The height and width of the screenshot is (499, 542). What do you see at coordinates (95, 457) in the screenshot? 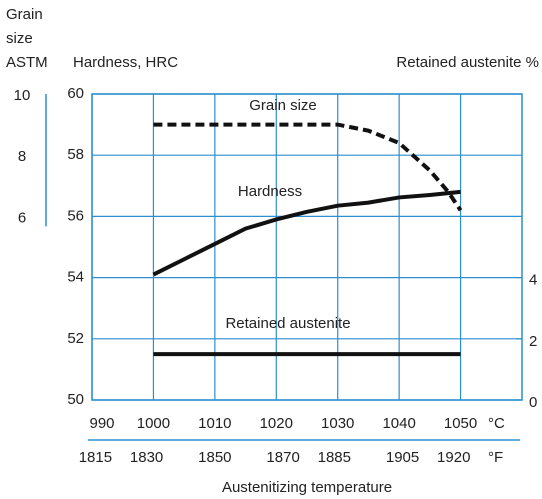
I see `x2-tick-label: 1815` at bounding box center [95, 457].